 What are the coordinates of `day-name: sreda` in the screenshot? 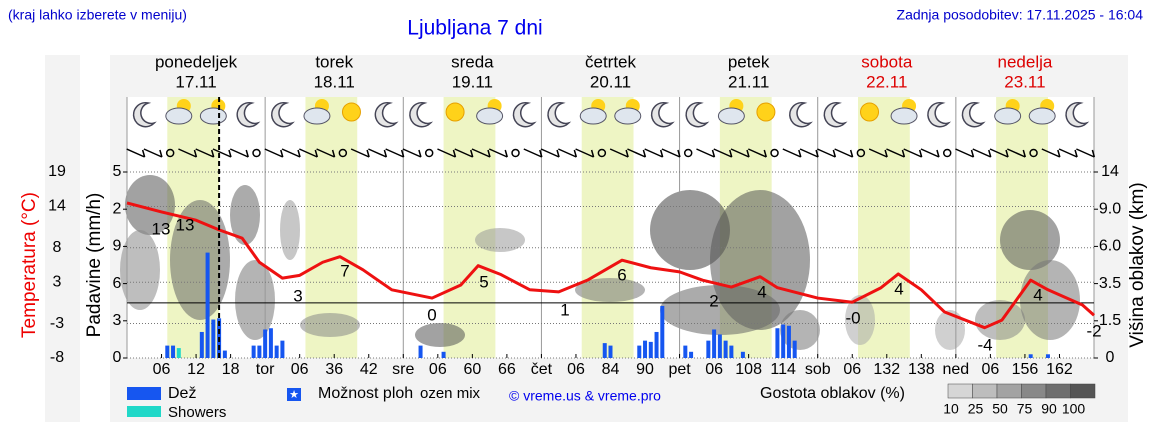 It's located at (472, 61).